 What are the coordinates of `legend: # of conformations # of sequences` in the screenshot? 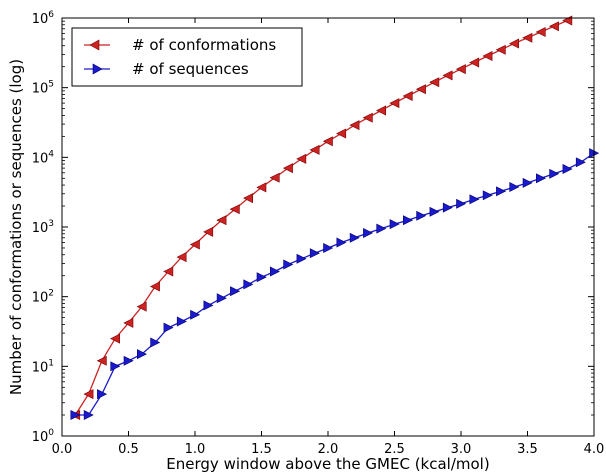 It's located at (187, 57).